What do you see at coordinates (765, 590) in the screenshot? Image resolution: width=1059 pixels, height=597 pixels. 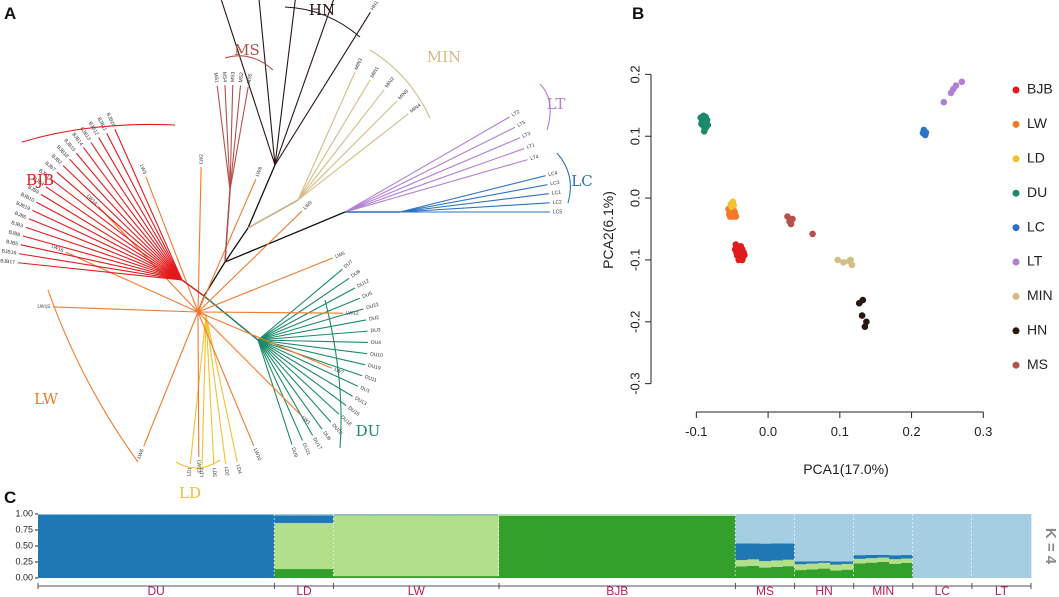 I see `admixture-group-label-ms: MS` at bounding box center [765, 590].